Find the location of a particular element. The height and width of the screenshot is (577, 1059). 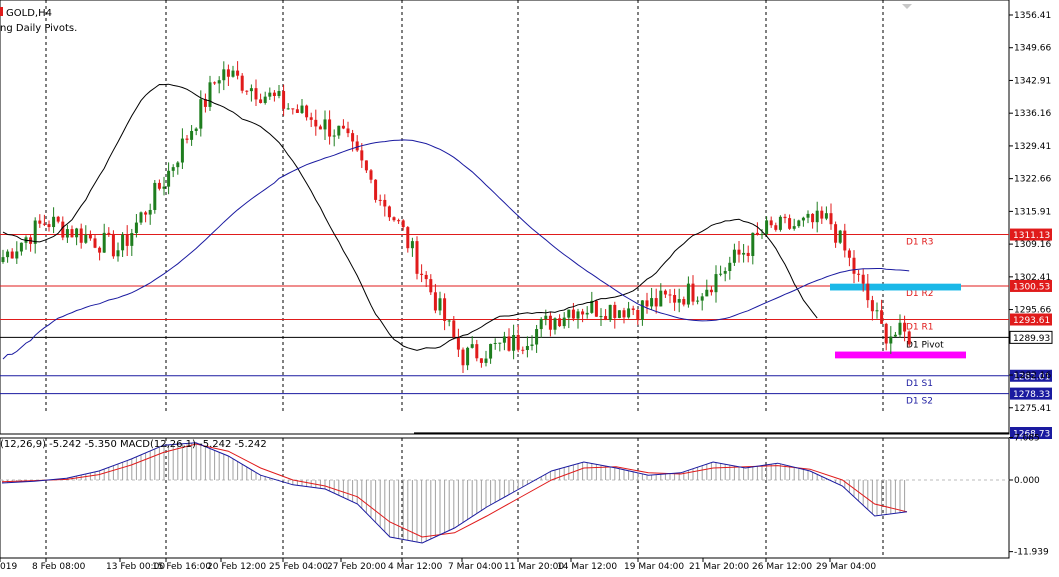

time-tick-label: 15 Feb 16:00 is located at coordinates (181, 567).